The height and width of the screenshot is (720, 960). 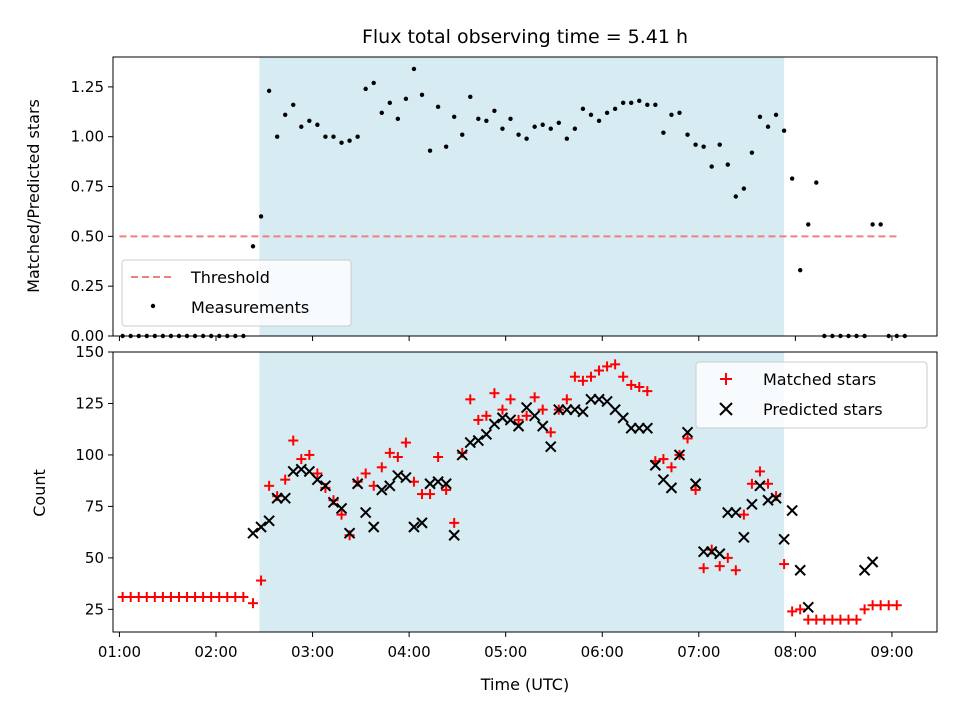 What do you see at coordinates (795, 652) in the screenshot?
I see `x-tick-label: 08:00` at bounding box center [795, 652].